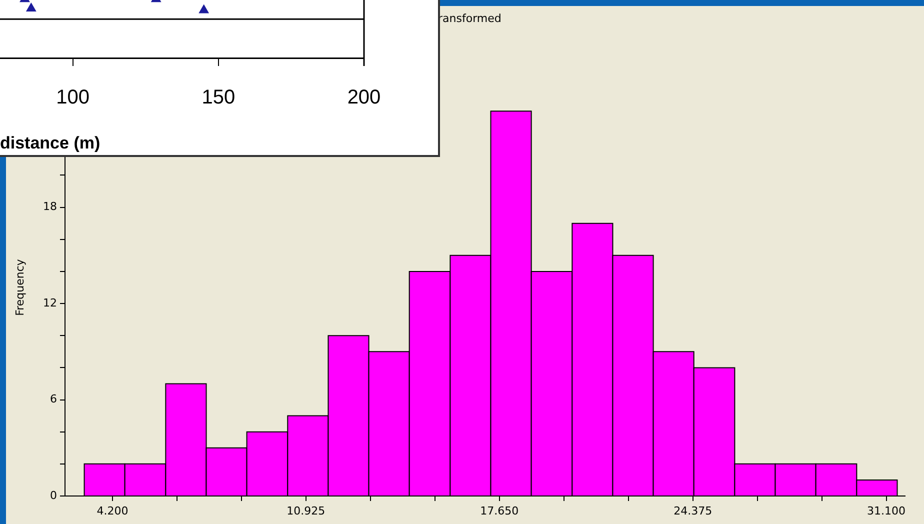 The width and height of the screenshot is (924, 524). What do you see at coordinates (470, 18) in the screenshot?
I see `chart-title: ransformed` at bounding box center [470, 18].